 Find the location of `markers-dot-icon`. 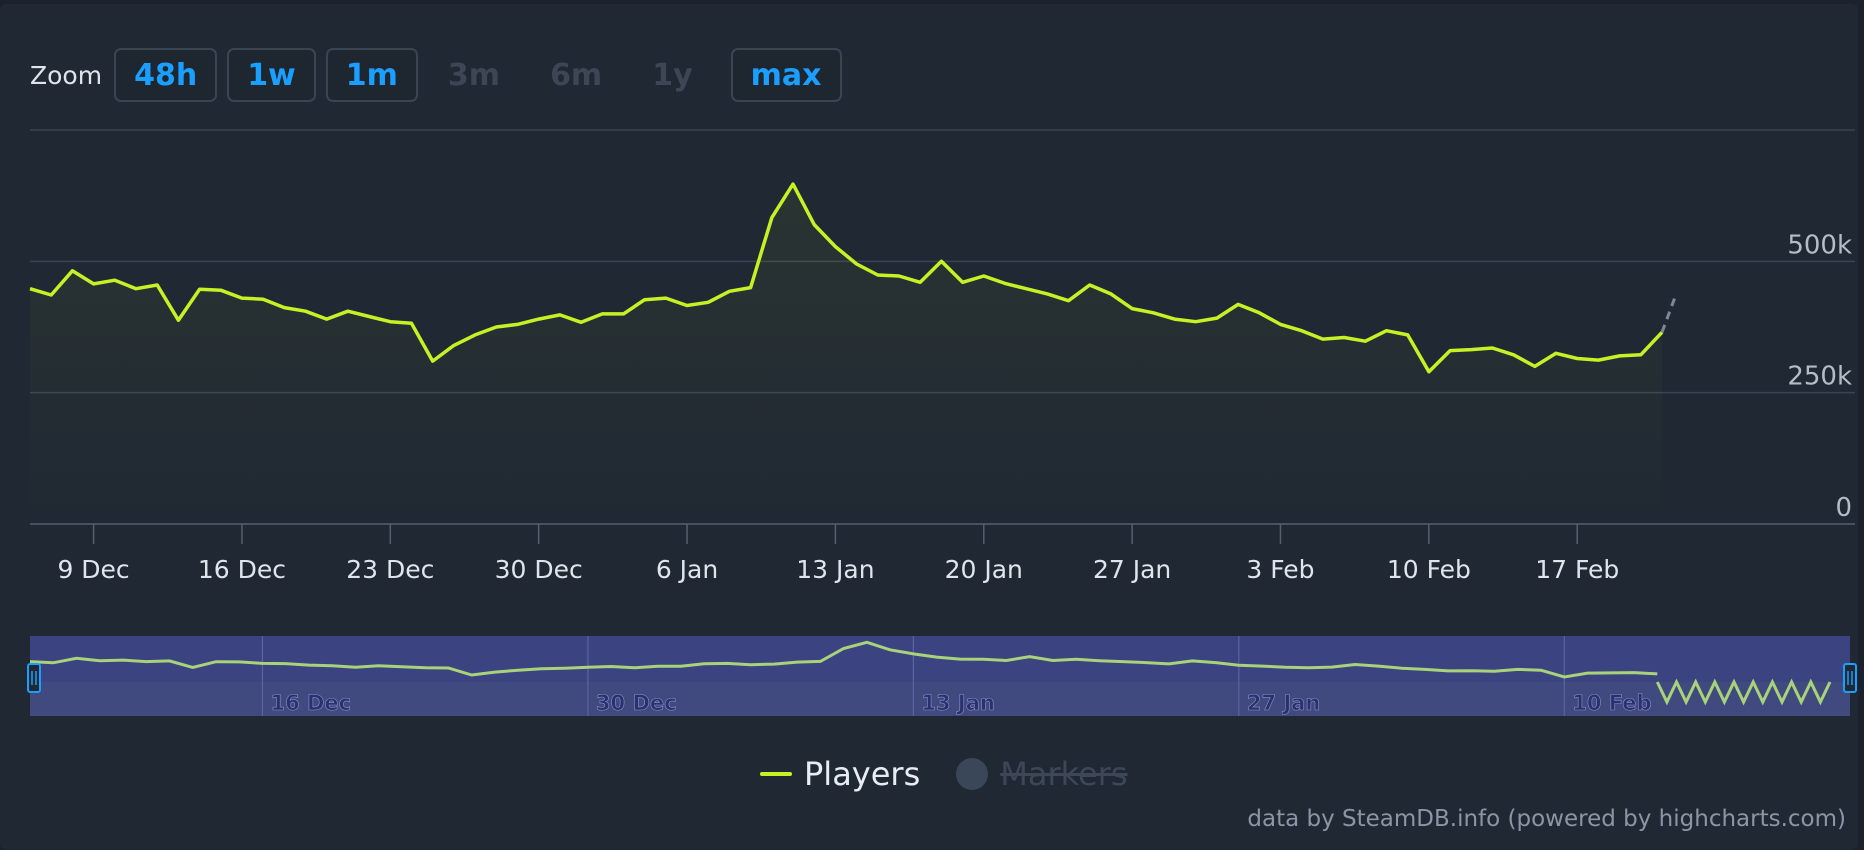

markers-dot-icon is located at coordinates (972, 774).